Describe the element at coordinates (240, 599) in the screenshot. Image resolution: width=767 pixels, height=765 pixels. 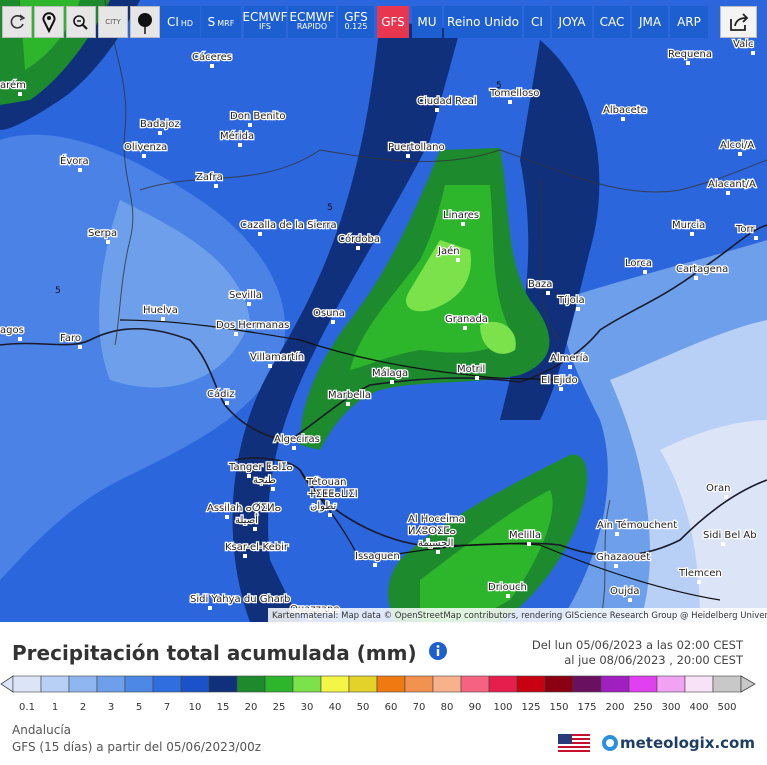
I see `place-label: Sidi Yahya du Gharb` at that location.